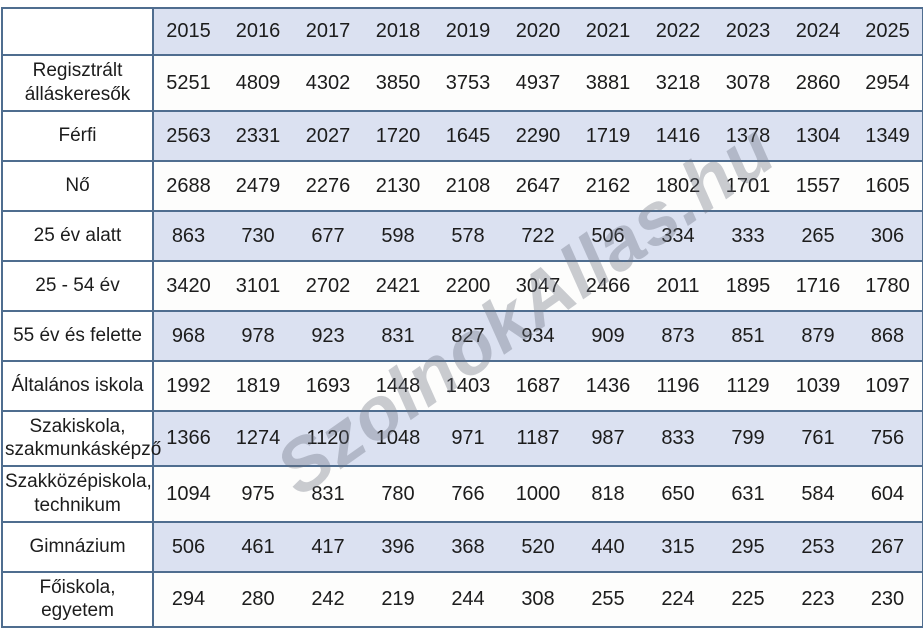 The image size is (923, 638). What do you see at coordinates (188, 135) in the screenshot?
I see `value-cell: 2563` at bounding box center [188, 135].